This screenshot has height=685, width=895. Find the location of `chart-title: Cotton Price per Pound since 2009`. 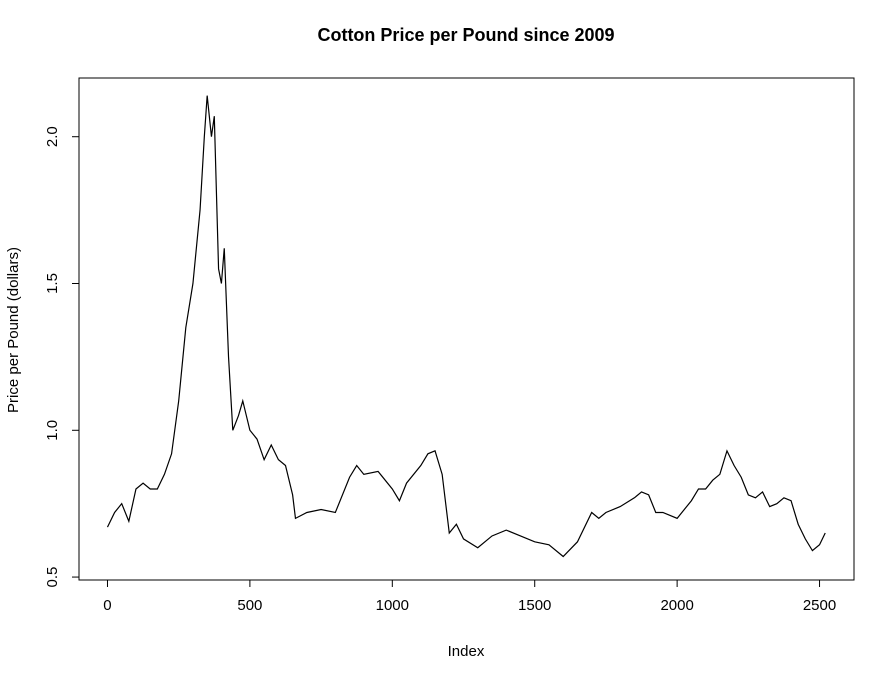

chart-title: Cotton Price per Pound since 2009 is located at coordinates (465, 35).